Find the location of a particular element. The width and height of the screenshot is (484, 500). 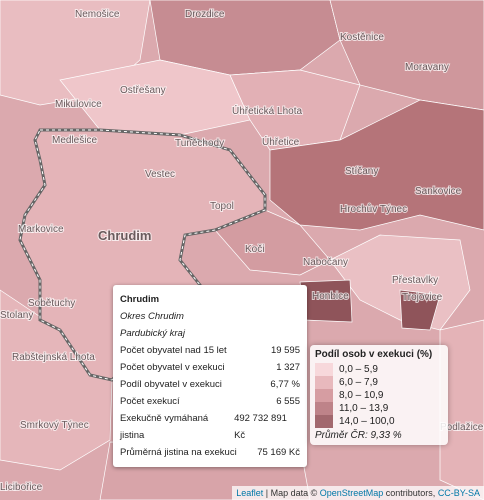

row-value: 492 732 891 Kč is located at coordinates (260, 427).